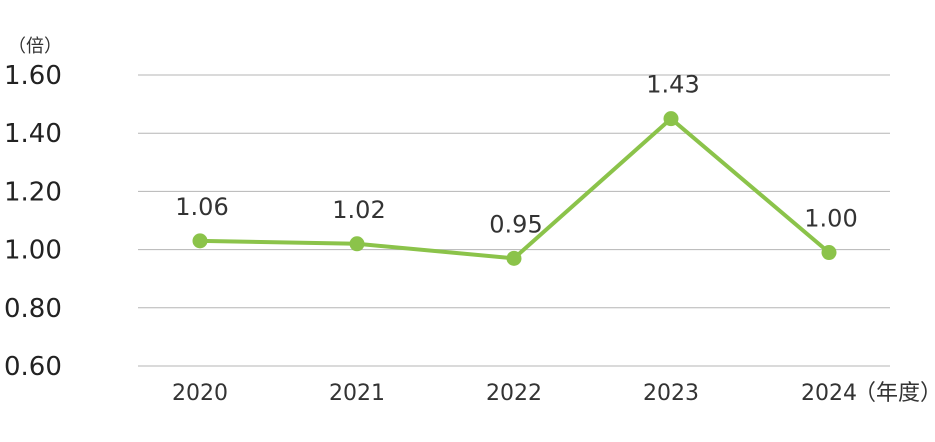 The width and height of the screenshot is (935, 442). I want to click on y-tick-label: 1.00, so click(33, 251).